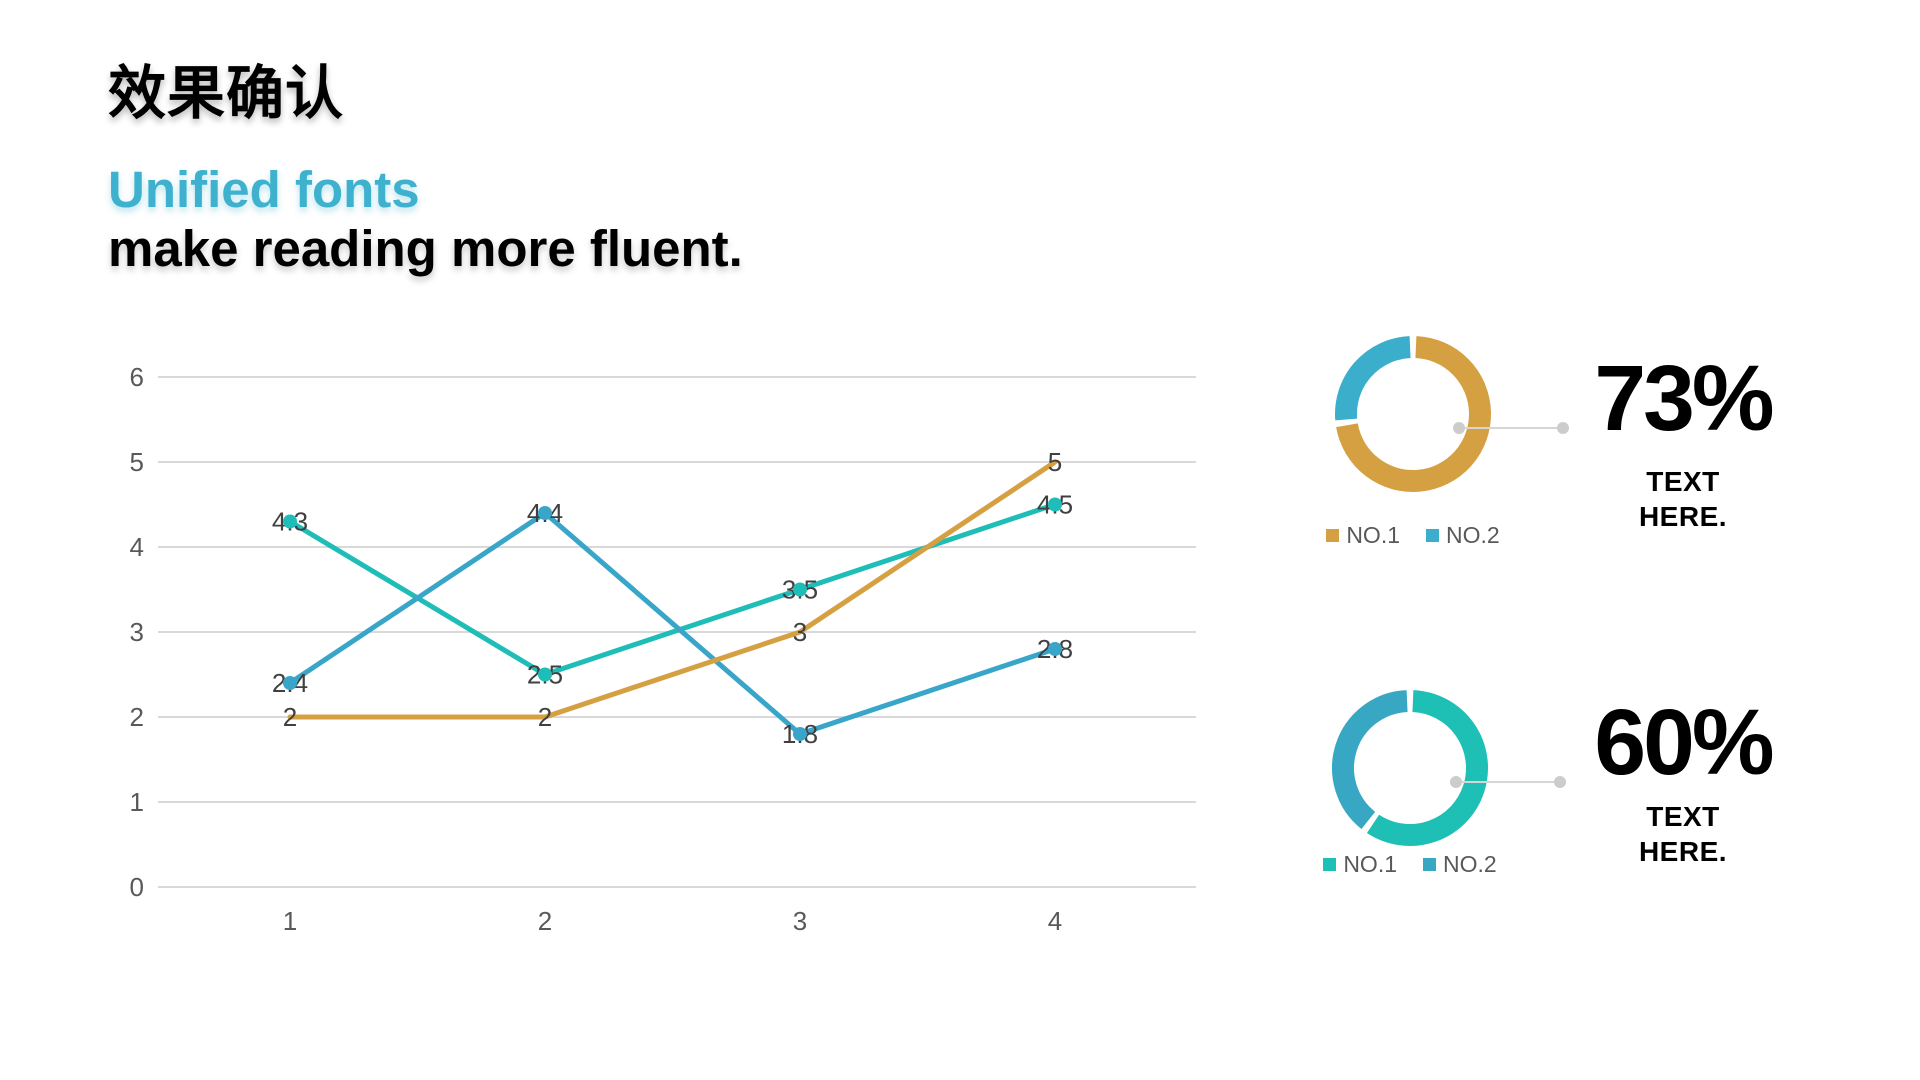 The image size is (1920, 1080). I want to click on data-label: 3, so click(800, 632).